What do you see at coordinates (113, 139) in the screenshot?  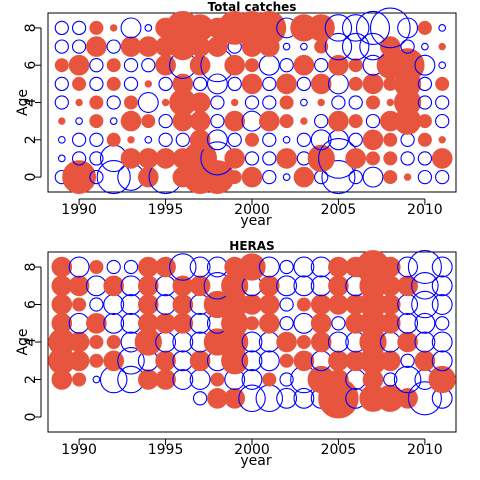 I see `bubble-1-1992-age2` at bounding box center [113, 139].